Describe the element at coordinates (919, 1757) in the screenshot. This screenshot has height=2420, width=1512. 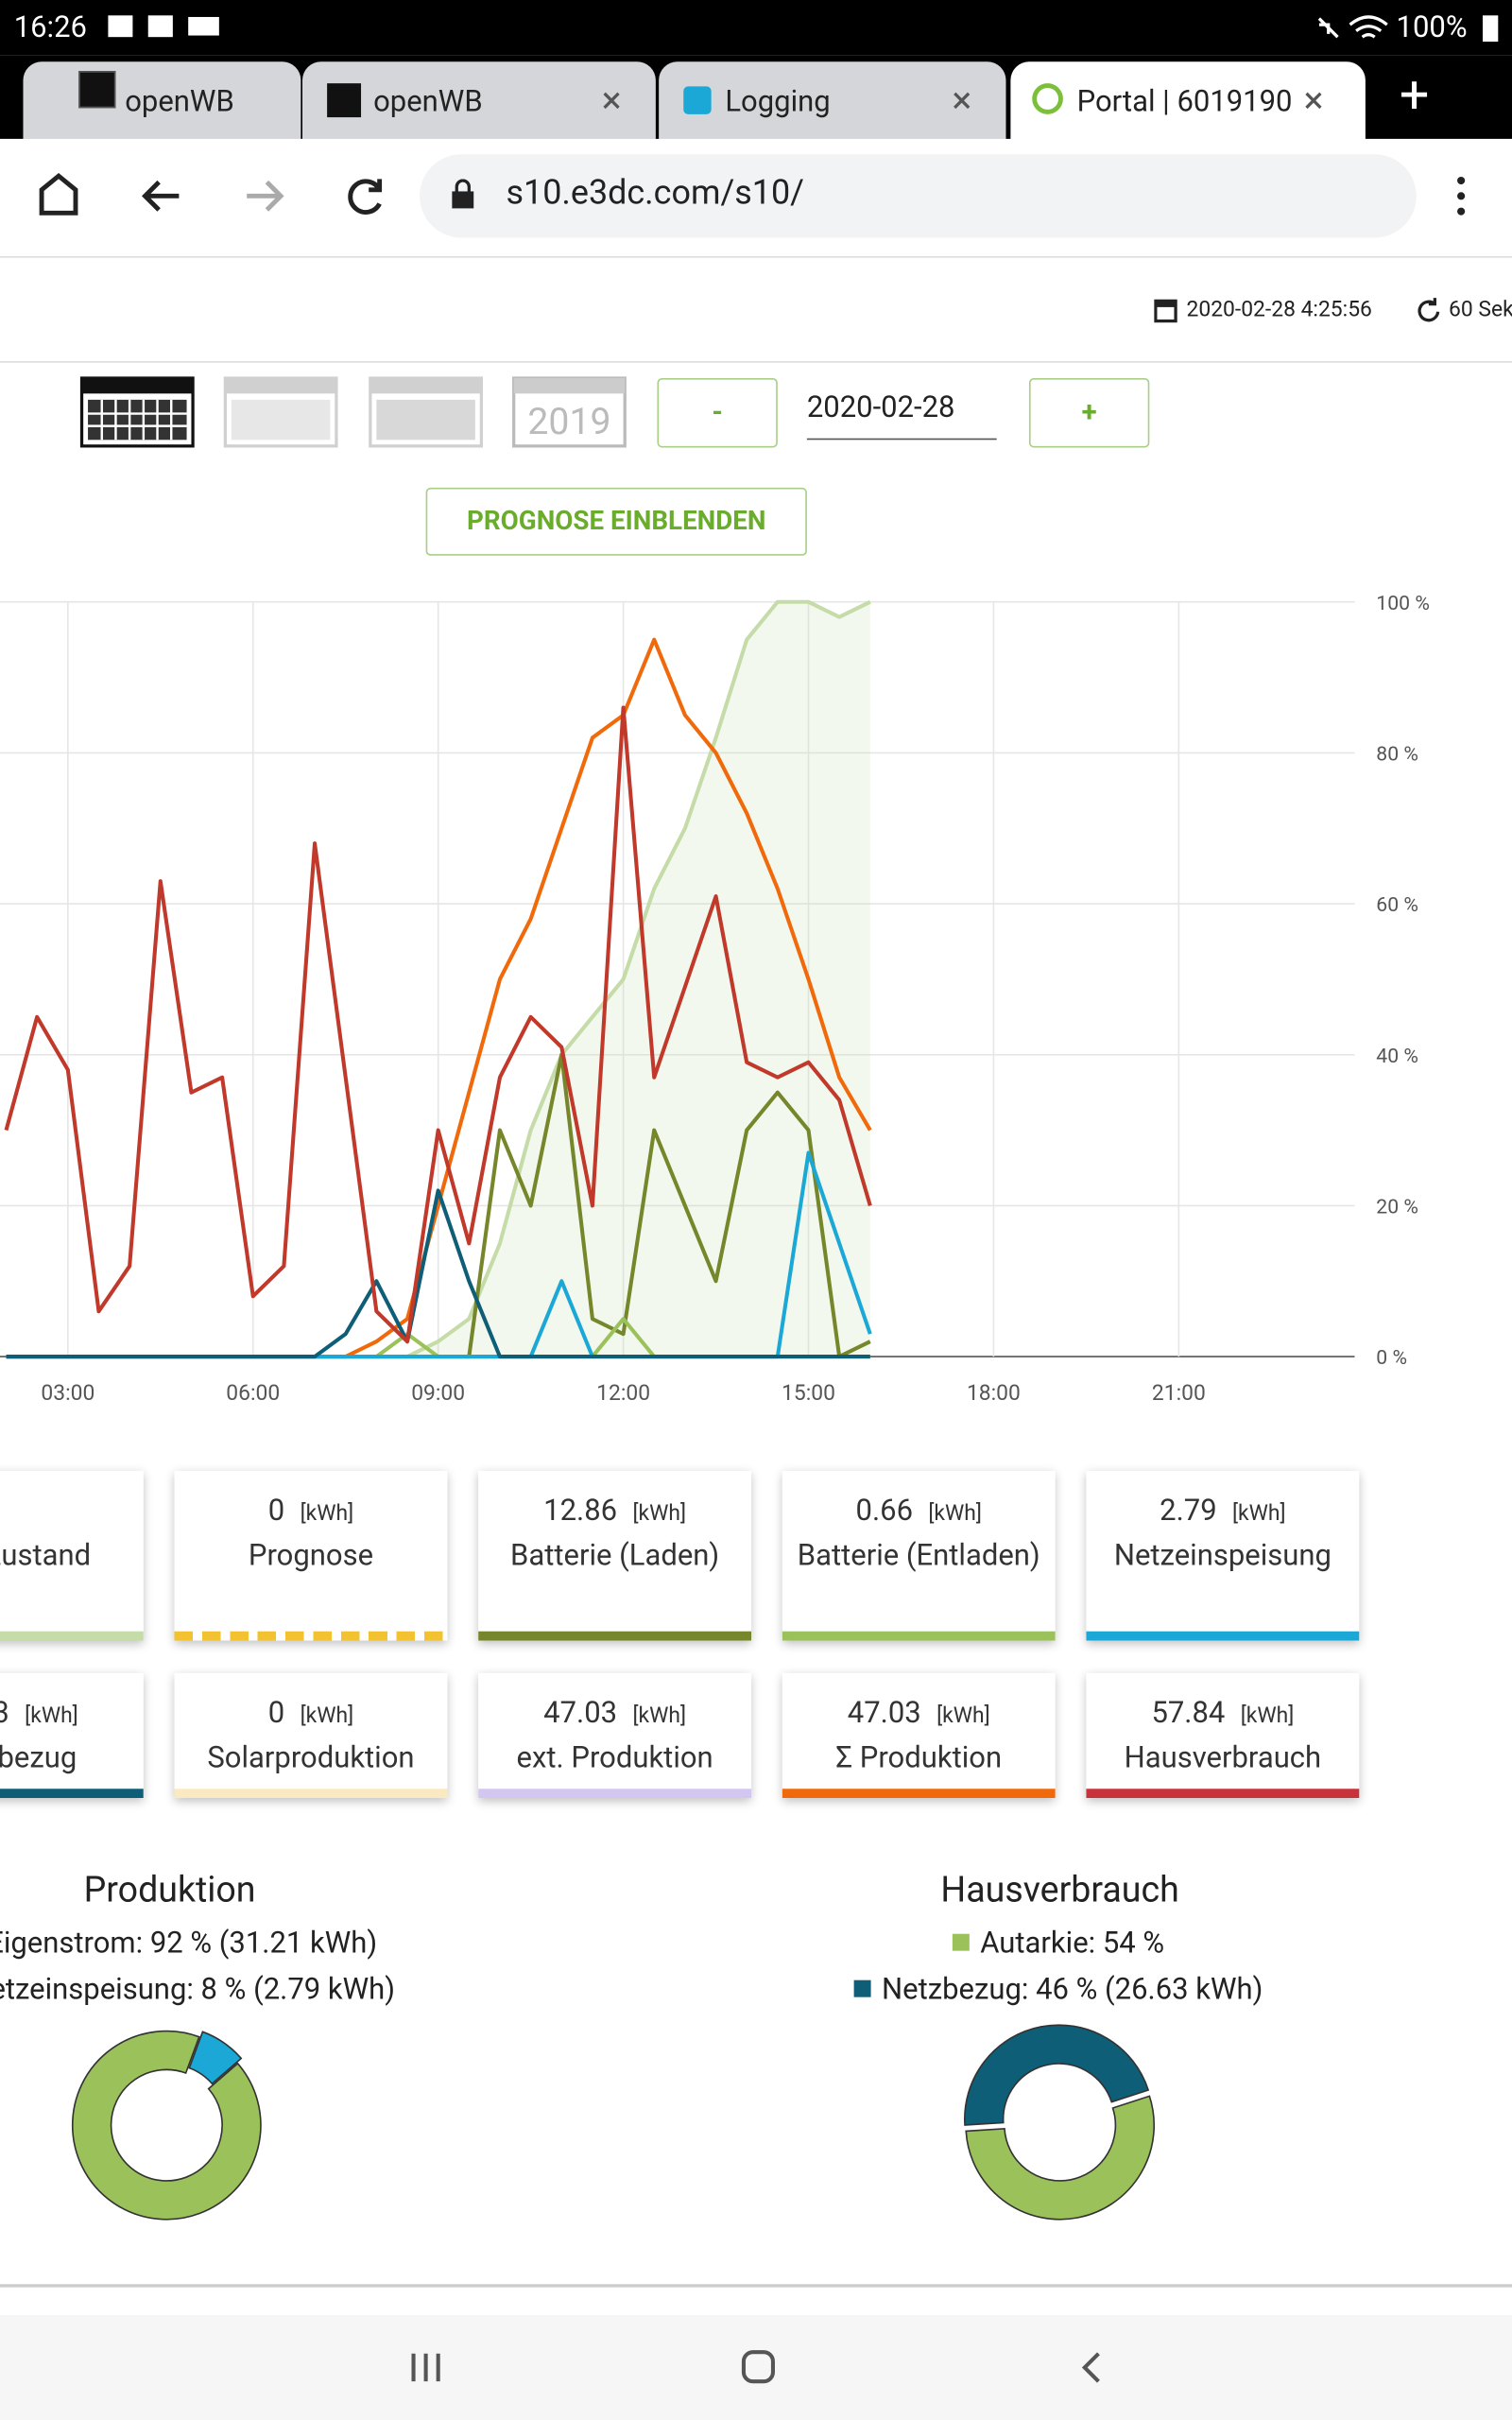
I see `card-label: Σ Produktion` at that location.